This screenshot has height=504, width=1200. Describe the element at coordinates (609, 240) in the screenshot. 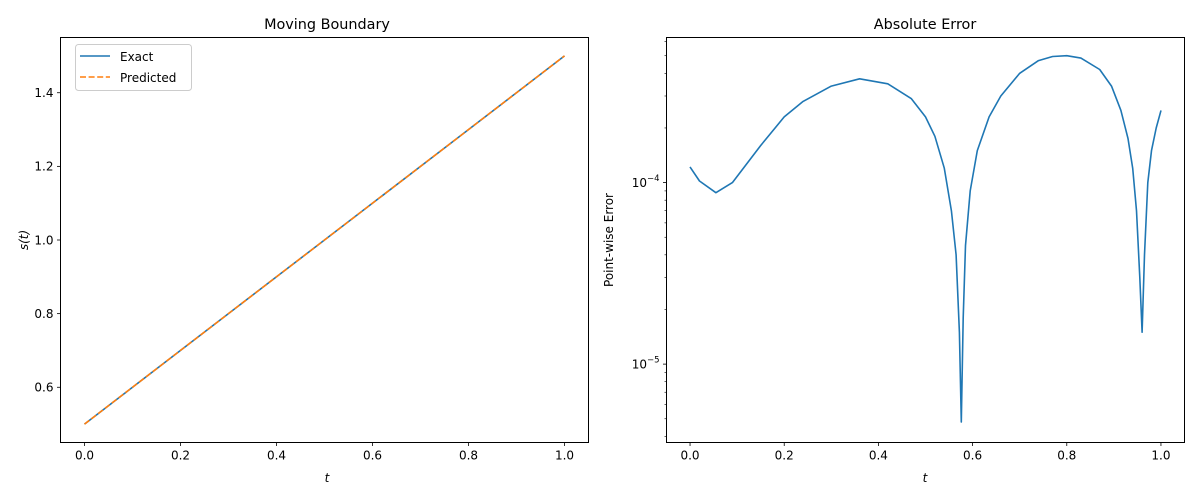

I see `y-axis-label: Point-wise Error` at that location.